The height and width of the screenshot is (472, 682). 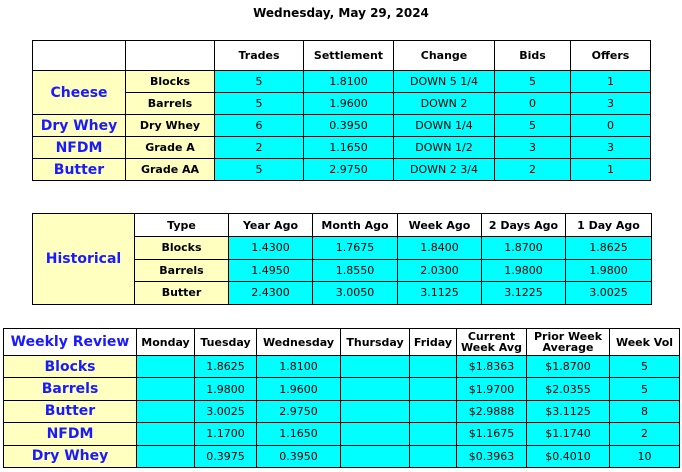 What do you see at coordinates (165, 342) in the screenshot?
I see `header-cell: Monday` at bounding box center [165, 342].